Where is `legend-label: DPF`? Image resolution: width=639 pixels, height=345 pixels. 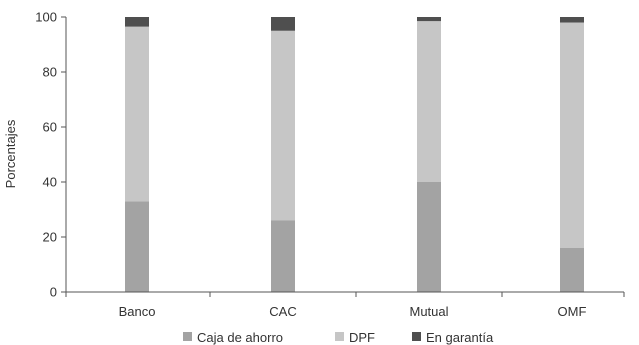
legend-label: DPF is located at coordinates (362, 337).